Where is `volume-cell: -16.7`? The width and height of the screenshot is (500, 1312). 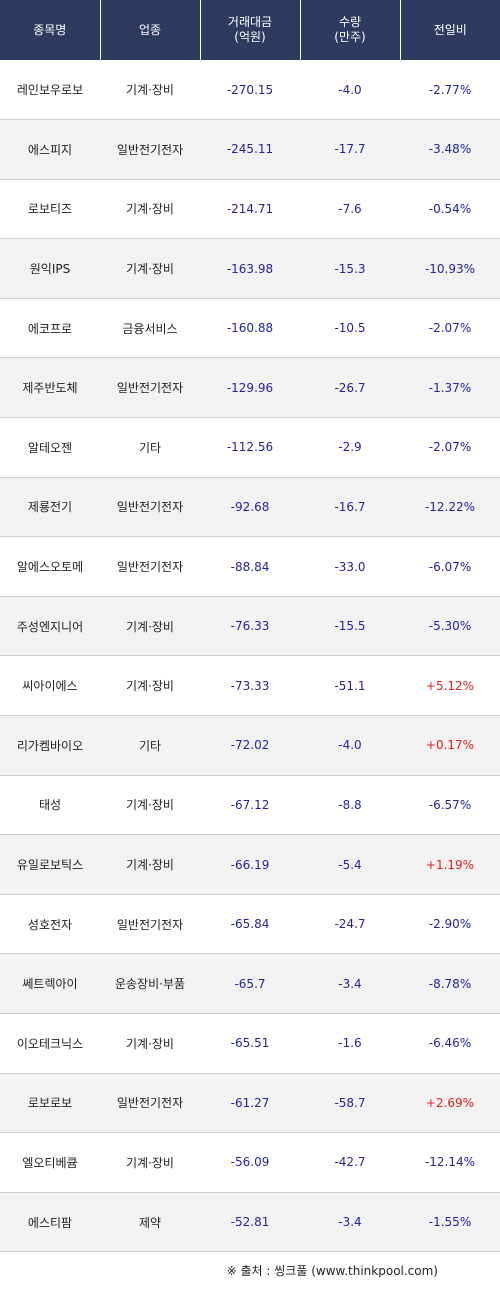
volume-cell: -16.7 is located at coordinates (350, 507).